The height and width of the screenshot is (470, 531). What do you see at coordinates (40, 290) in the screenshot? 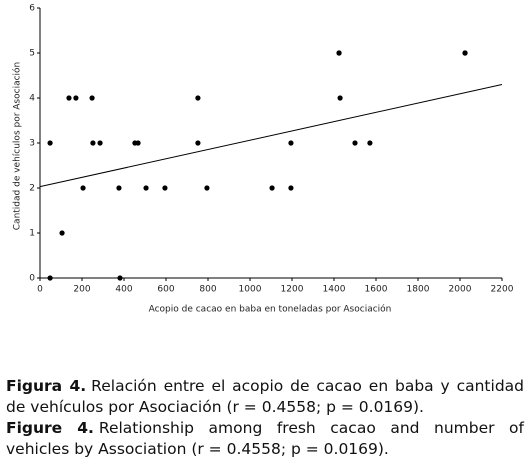
I see `x-tick-label: 0` at bounding box center [40, 290].